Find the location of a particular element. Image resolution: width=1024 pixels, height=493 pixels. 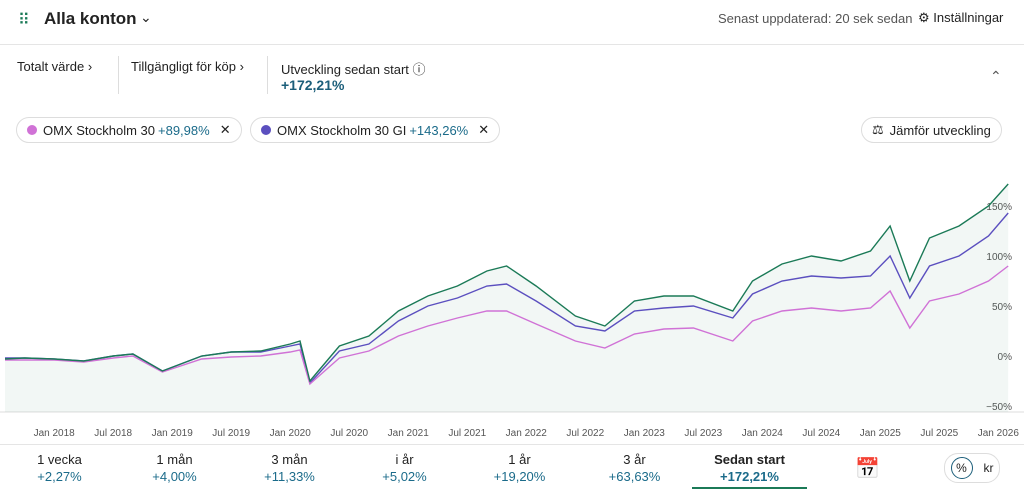

legend-name: OMX Stockholm 30 GI is located at coordinates (342, 130).